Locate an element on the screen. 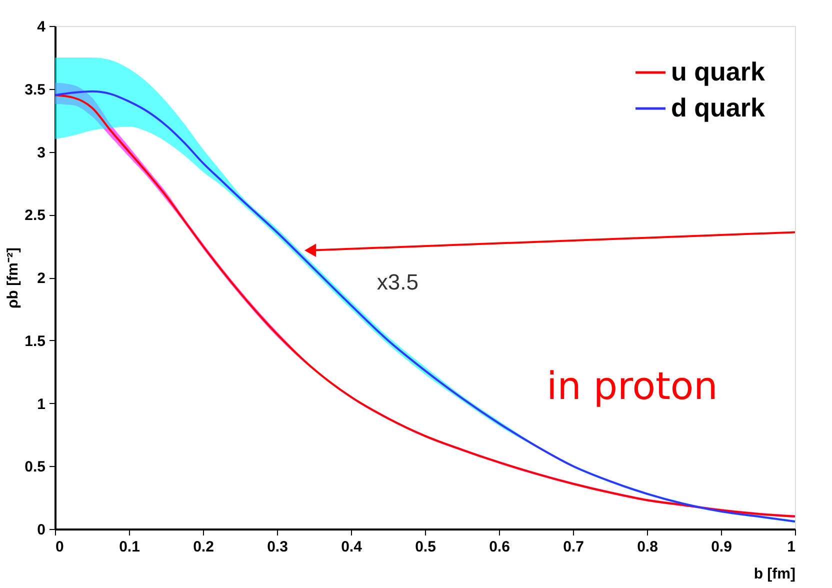 The width and height of the screenshot is (832, 588). y-tick-label: 1 is located at coordinates (41, 404).